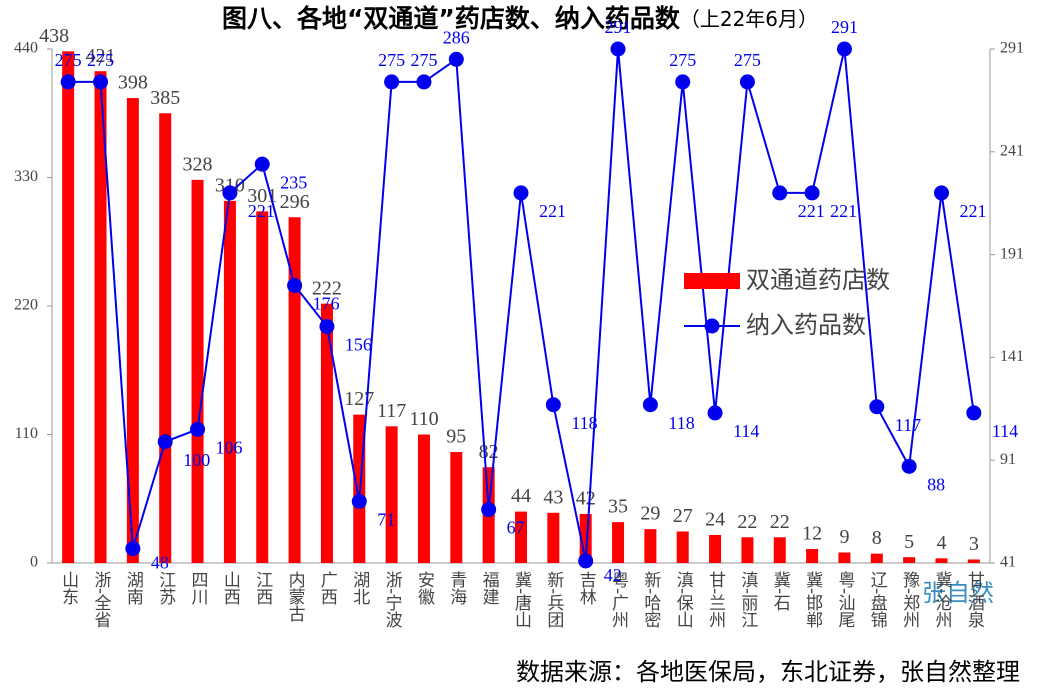 The image size is (1044, 694). Describe the element at coordinates (451, 18) in the screenshot. I see `title-main: 图八、各地“双通道”药店数、纳入药品数` at that location.